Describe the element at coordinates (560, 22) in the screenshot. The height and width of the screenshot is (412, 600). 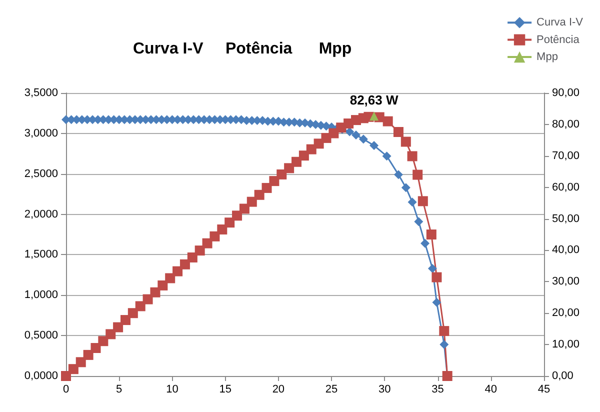
I see `legend-label: Curva I-V` at that location.